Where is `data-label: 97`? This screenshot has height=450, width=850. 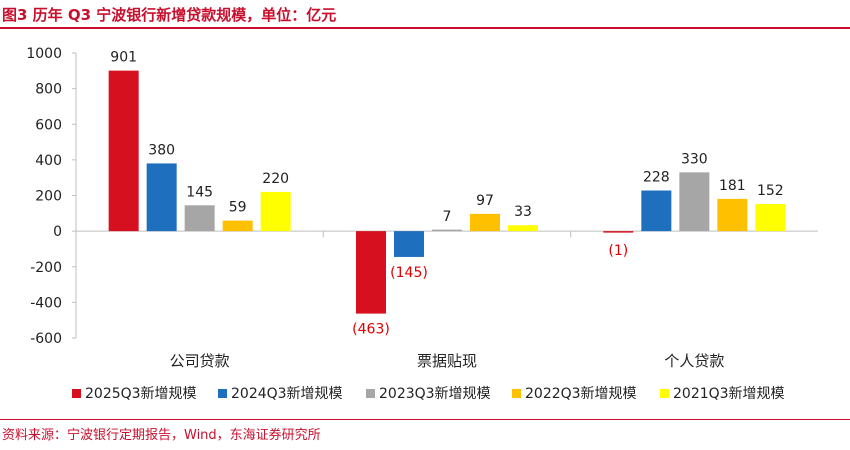
data-label: 97 is located at coordinates (485, 201).